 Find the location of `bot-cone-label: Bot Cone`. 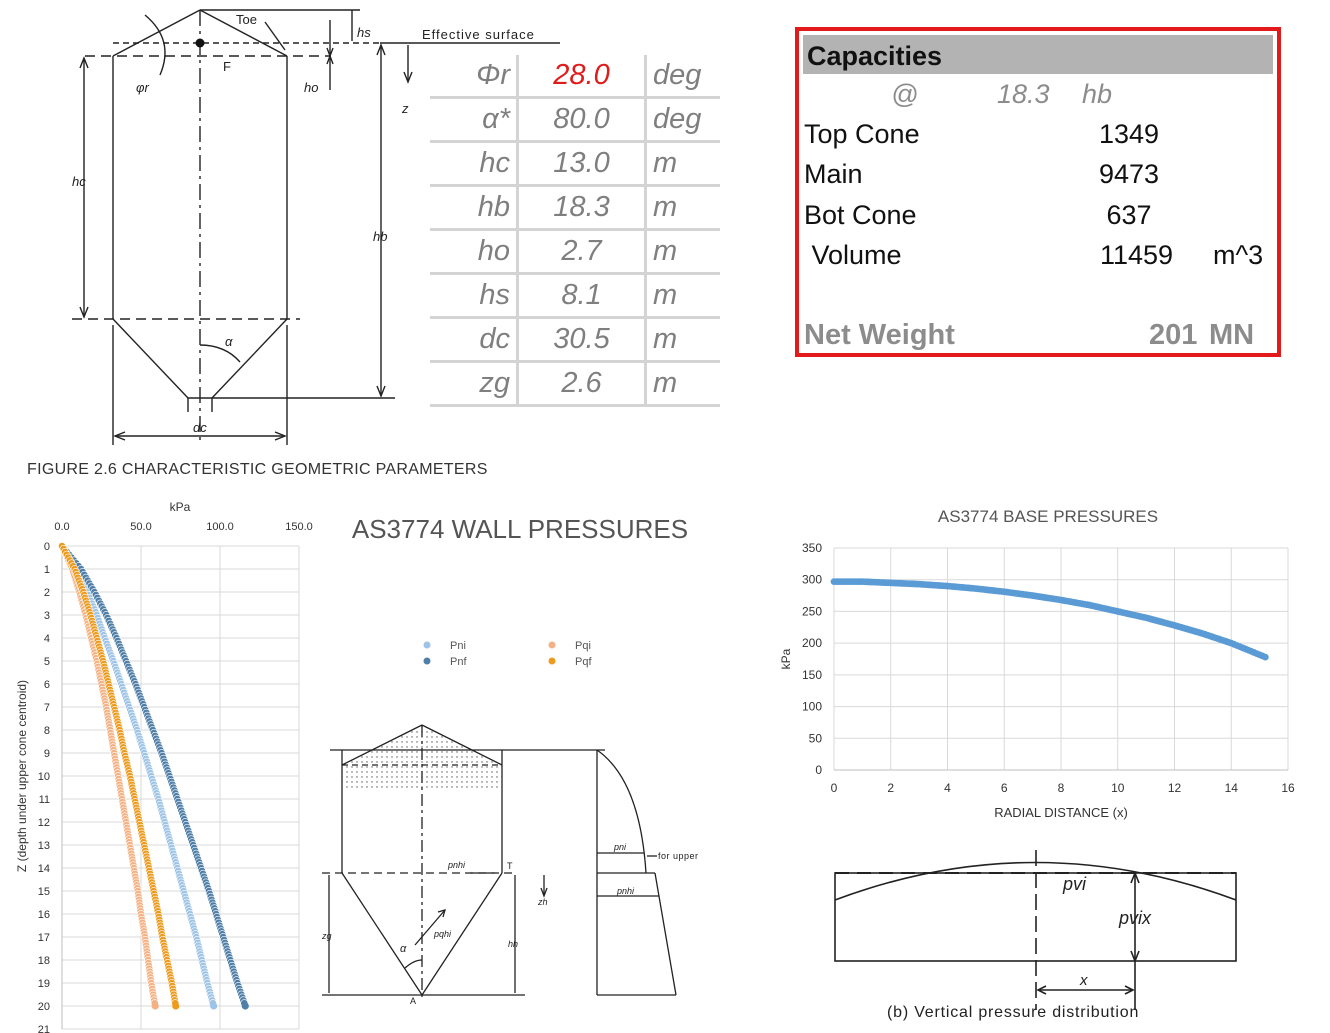

bot-cone-label: Bot Cone is located at coordinates (860, 215).